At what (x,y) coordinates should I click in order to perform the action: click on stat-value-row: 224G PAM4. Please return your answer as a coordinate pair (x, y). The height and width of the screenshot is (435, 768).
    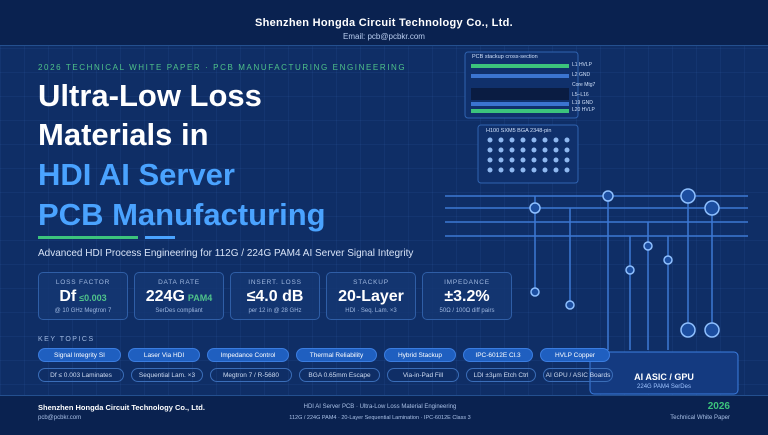
    Looking at the image, I should click on (179, 297).